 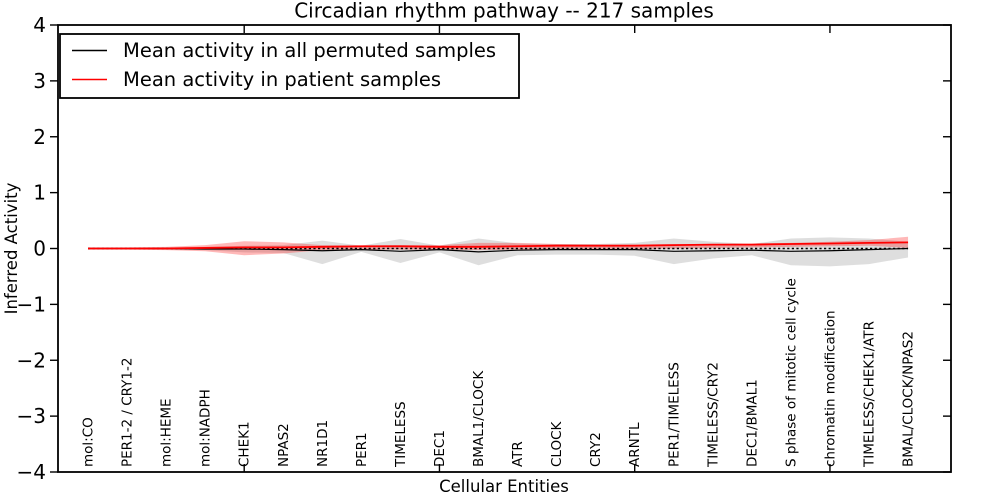 I want to click on x-category-label: mol:HEME, so click(x=167, y=432).